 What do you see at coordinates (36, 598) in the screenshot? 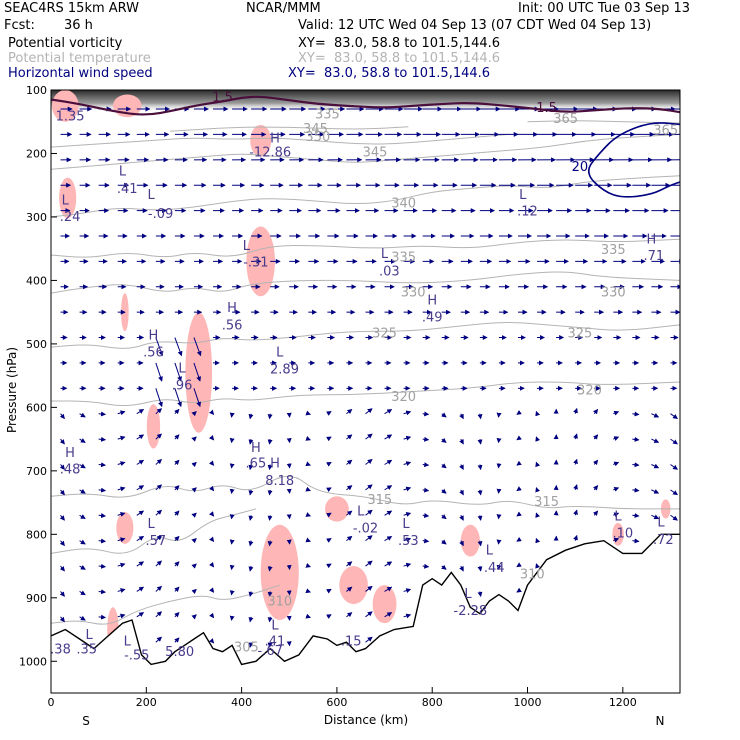
I see `y-tick-label: 900` at bounding box center [36, 598].